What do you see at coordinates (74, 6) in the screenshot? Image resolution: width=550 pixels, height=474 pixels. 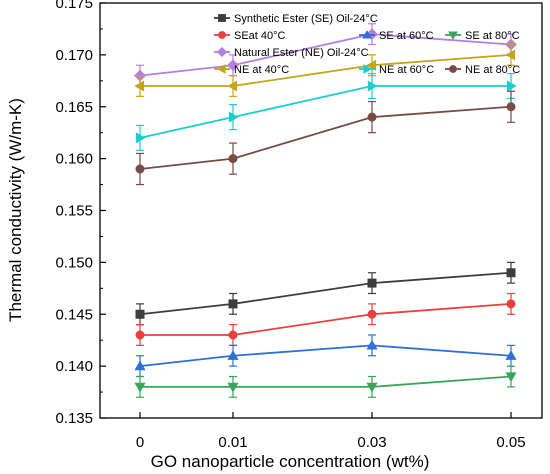 I see `y-tick-label: 0.175` at bounding box center [74, 6].